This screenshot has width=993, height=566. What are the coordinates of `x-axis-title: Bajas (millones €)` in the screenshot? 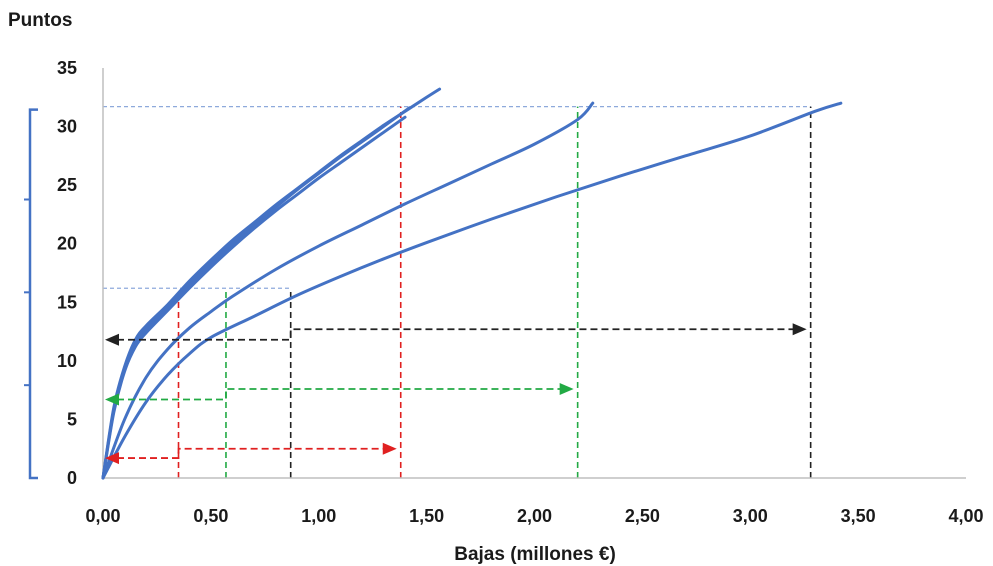 It's located at (535, 554).